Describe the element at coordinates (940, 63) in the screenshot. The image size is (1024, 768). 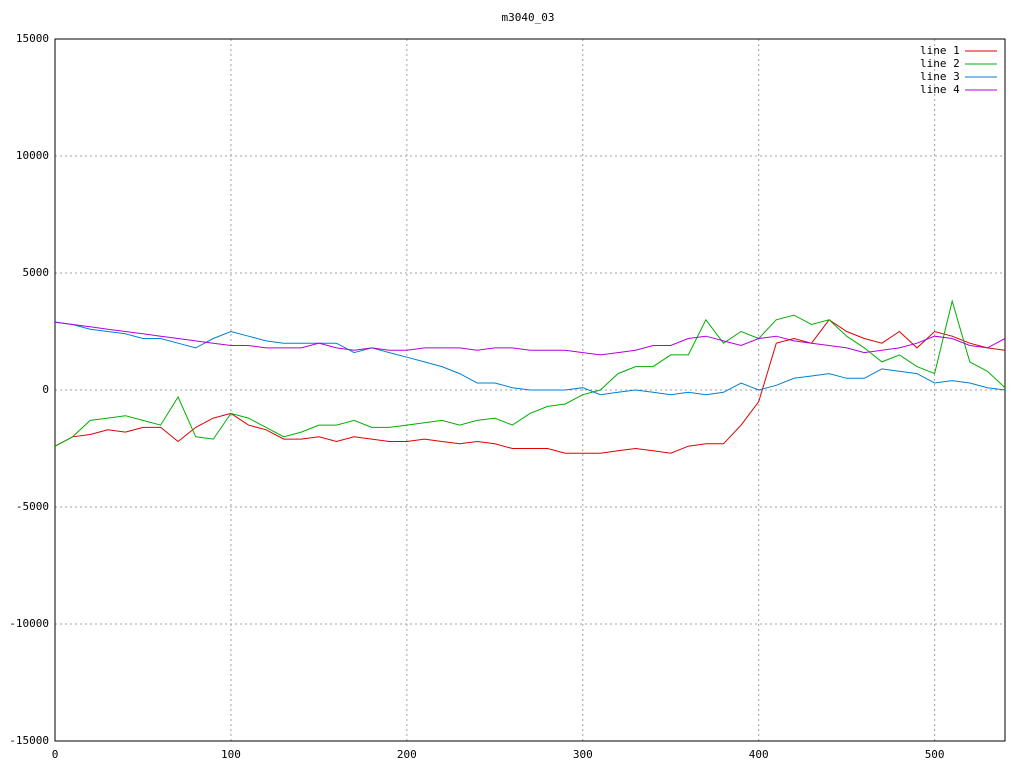
I see `legend-label: line 2` at that location.